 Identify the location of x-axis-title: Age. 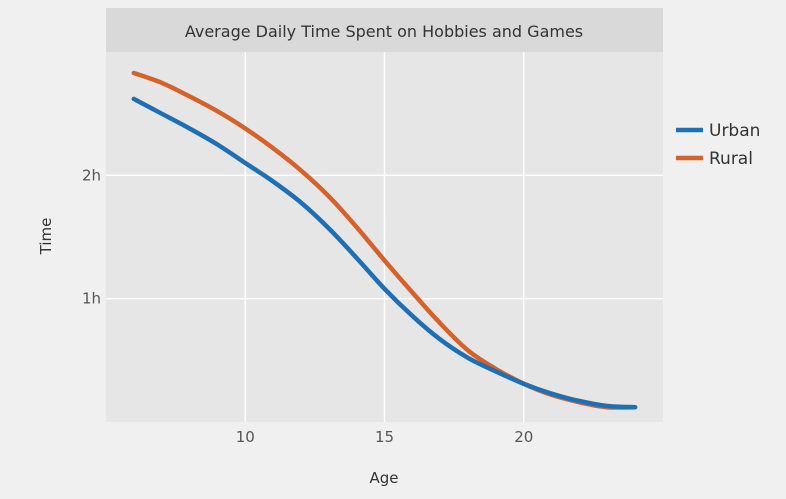
(383, 478).